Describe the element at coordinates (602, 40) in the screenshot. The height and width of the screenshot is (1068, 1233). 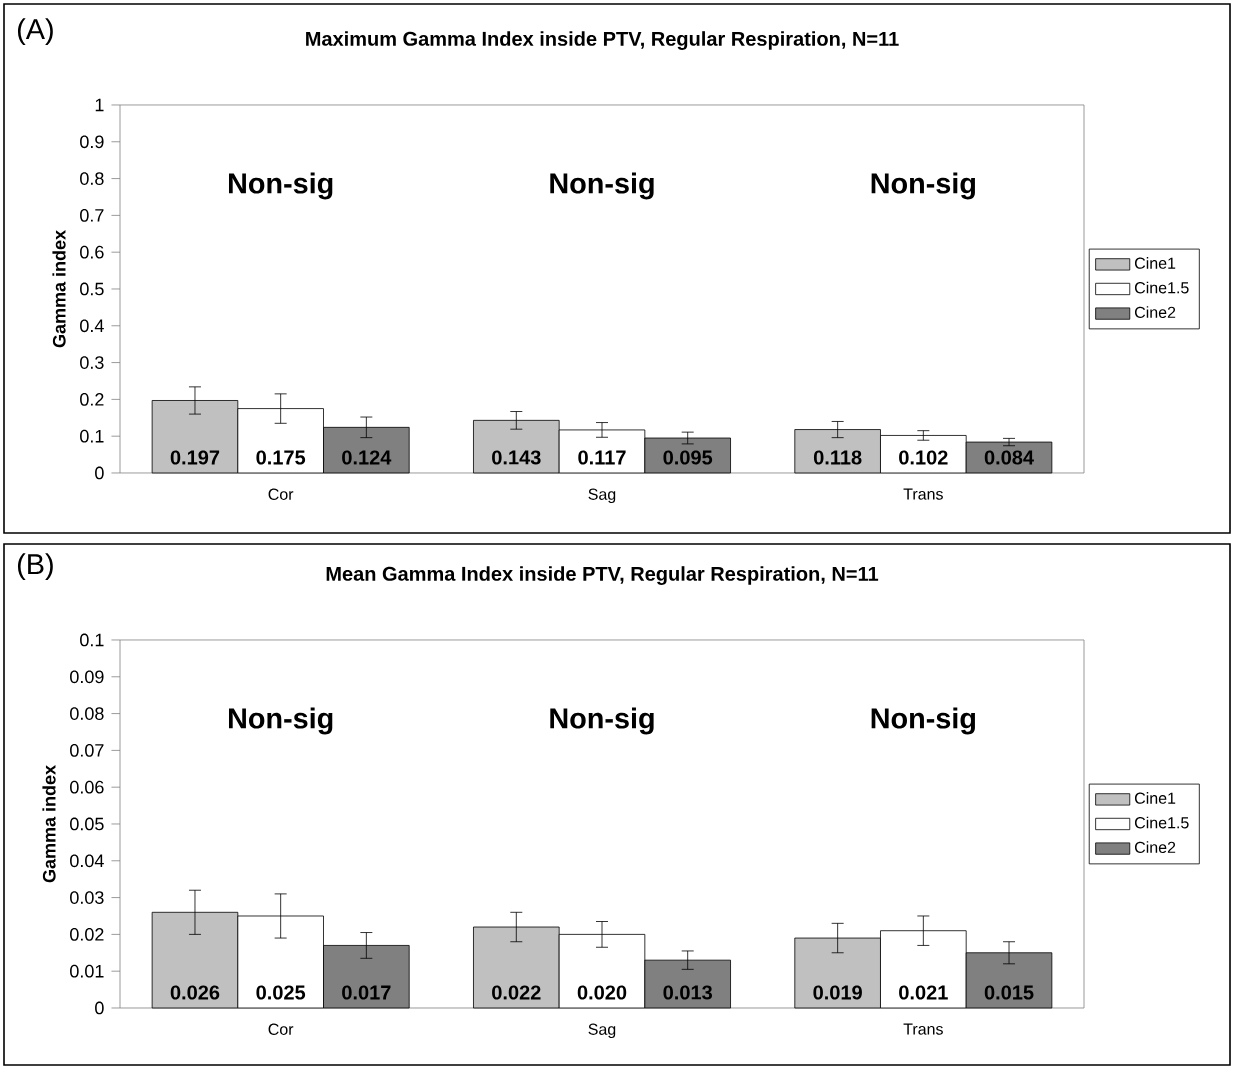
I see `chart-title: Maximum Gamma Index inside PTV, Regular Respiration, N=11` at that location.